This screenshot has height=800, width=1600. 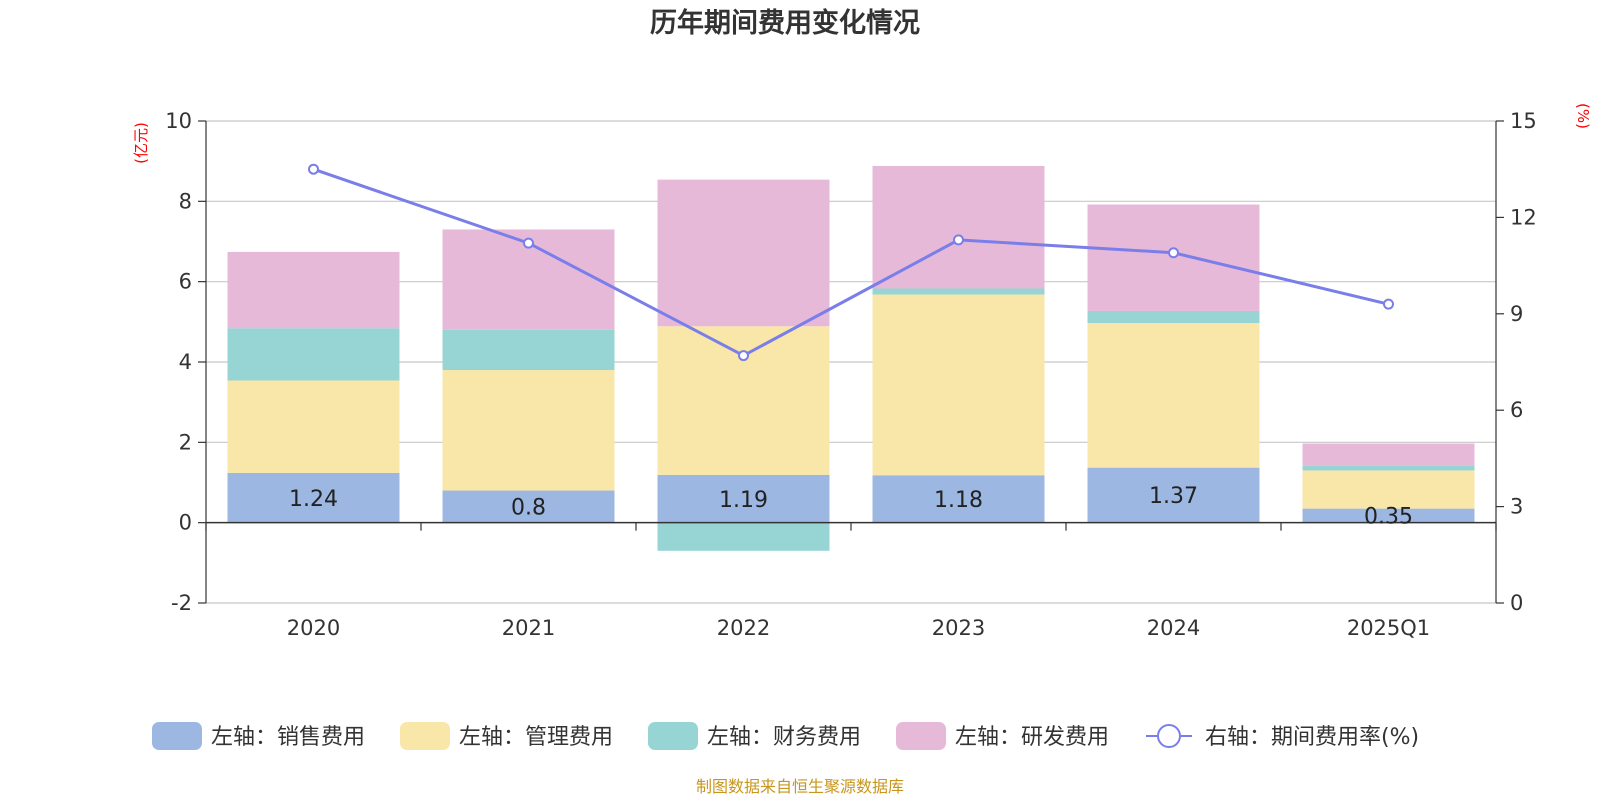 What do you see at coordinates (185, 362) in the screenshot?
I see `left-axis-tick-label: 4` at bounding box center [185, 362].